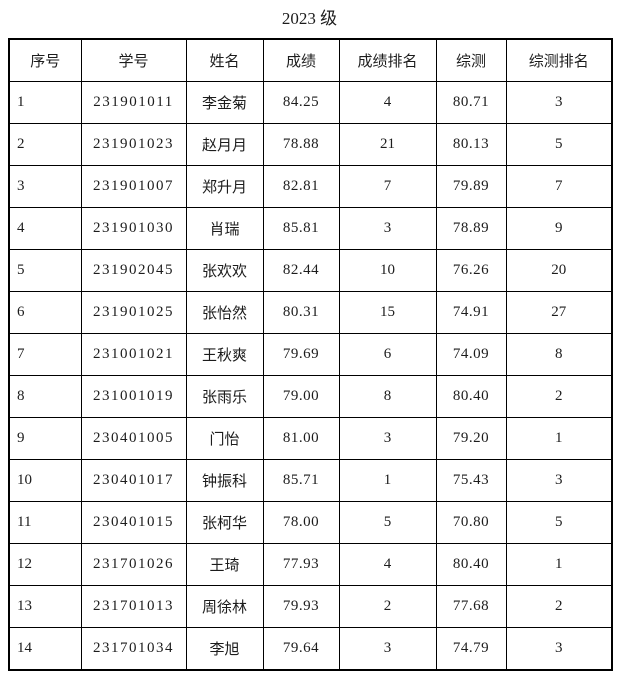 Image resolution: width=619 pixels, height=674 pixels. I want to click on table-cell: 王秋爽, so click(224, 354).